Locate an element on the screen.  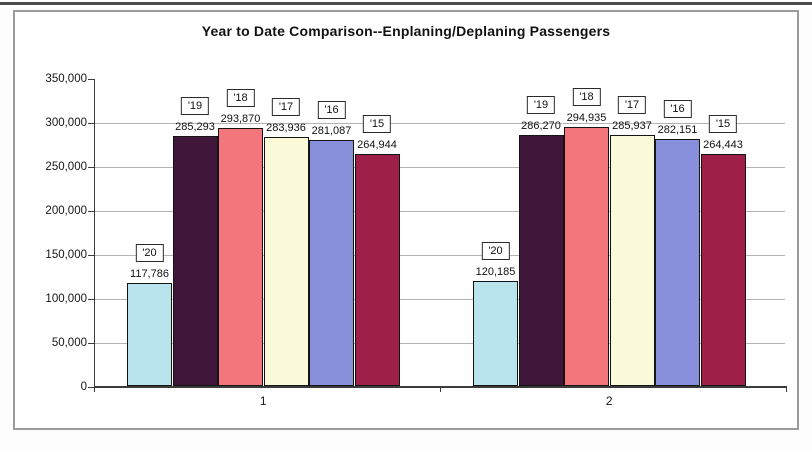
bar-value-label: 264,443 is located at coordinates (723, 145).